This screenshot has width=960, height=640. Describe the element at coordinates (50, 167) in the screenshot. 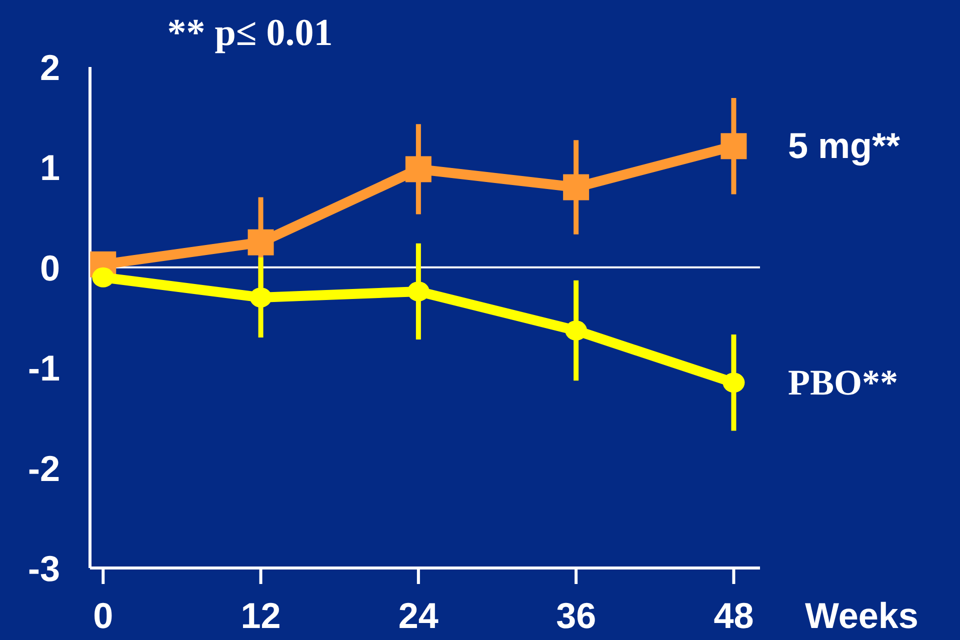

I see `y-tick-label: 1` at that location.